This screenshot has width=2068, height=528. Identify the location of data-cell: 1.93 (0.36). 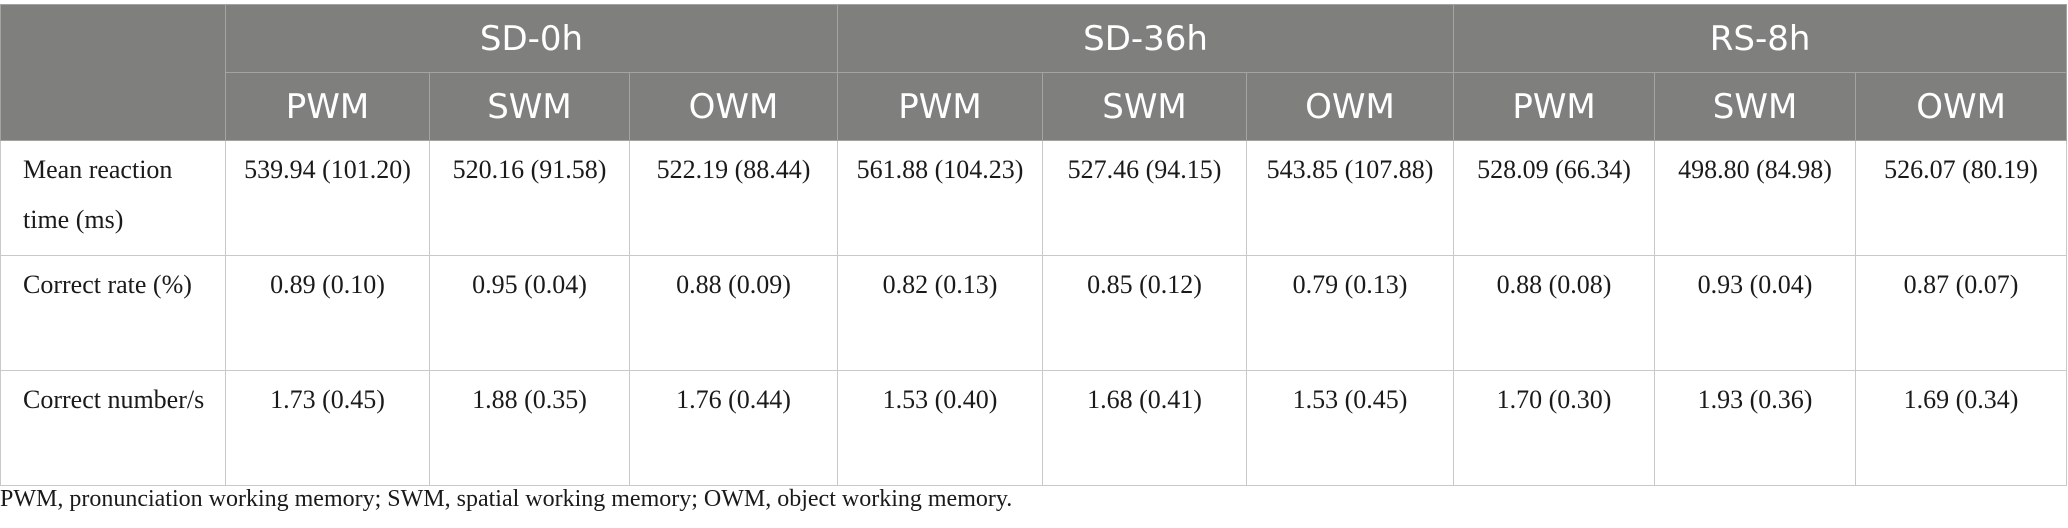
(1755, 428).